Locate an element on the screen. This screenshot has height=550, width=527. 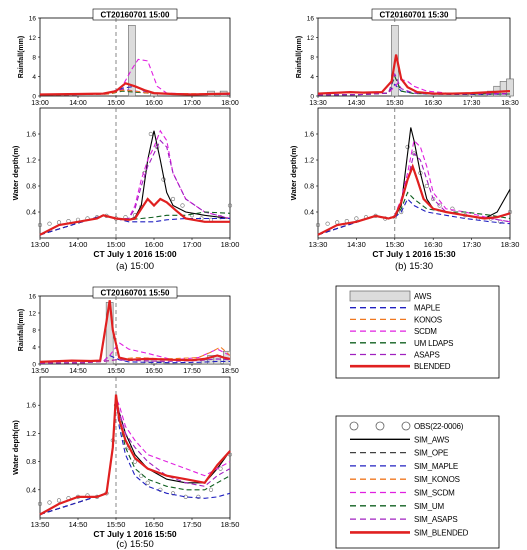
rain-xtick-label: 16:30 is located at coordinates (433, 103).